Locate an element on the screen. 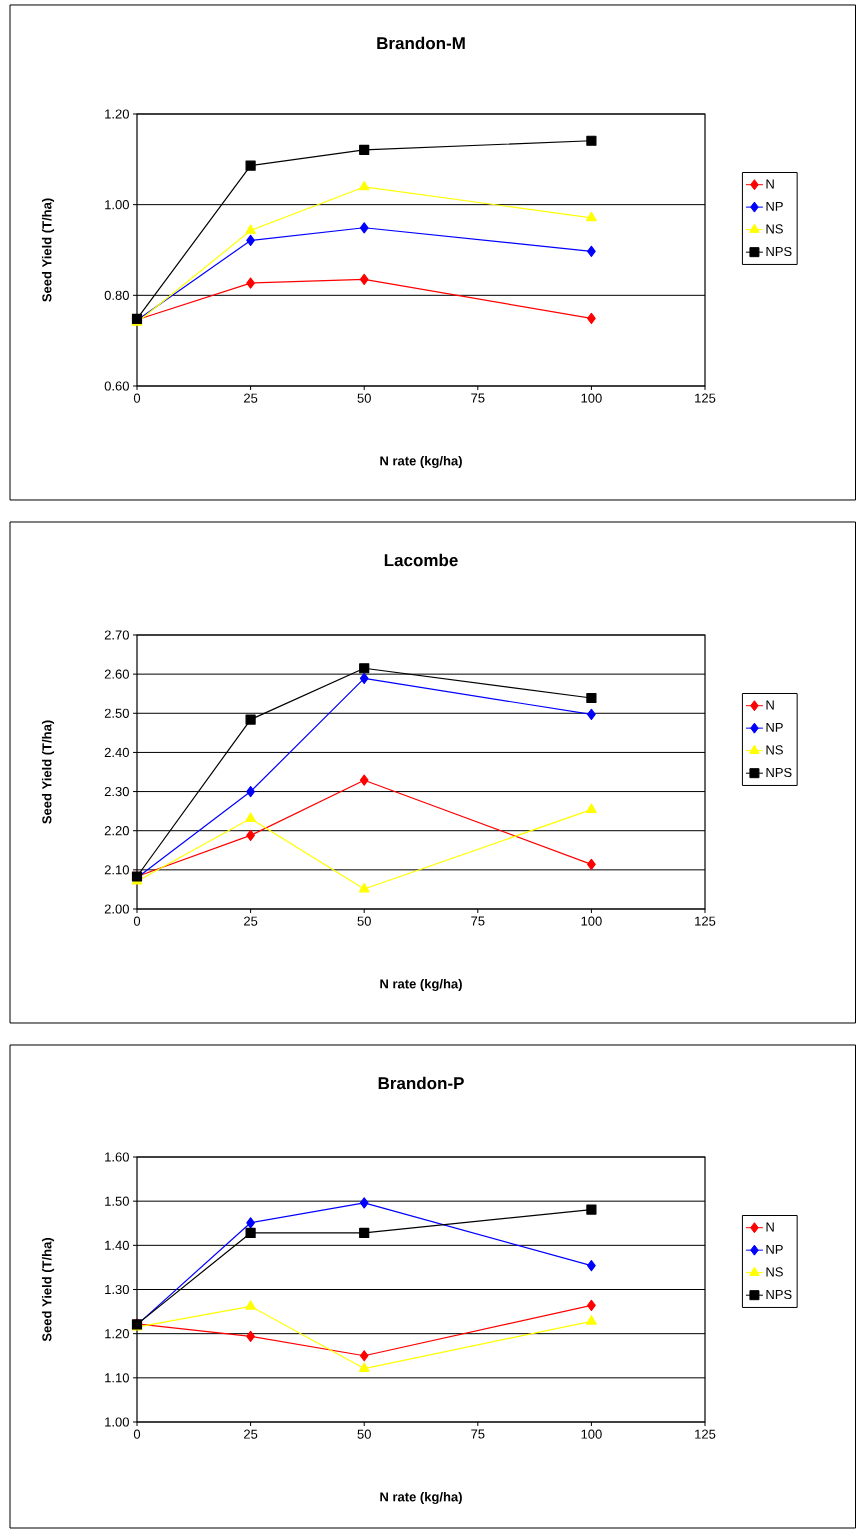 The width and height of the screenshot is (856, 1529). y-tick-label: 2.10 is located at coordinates (116, 870).